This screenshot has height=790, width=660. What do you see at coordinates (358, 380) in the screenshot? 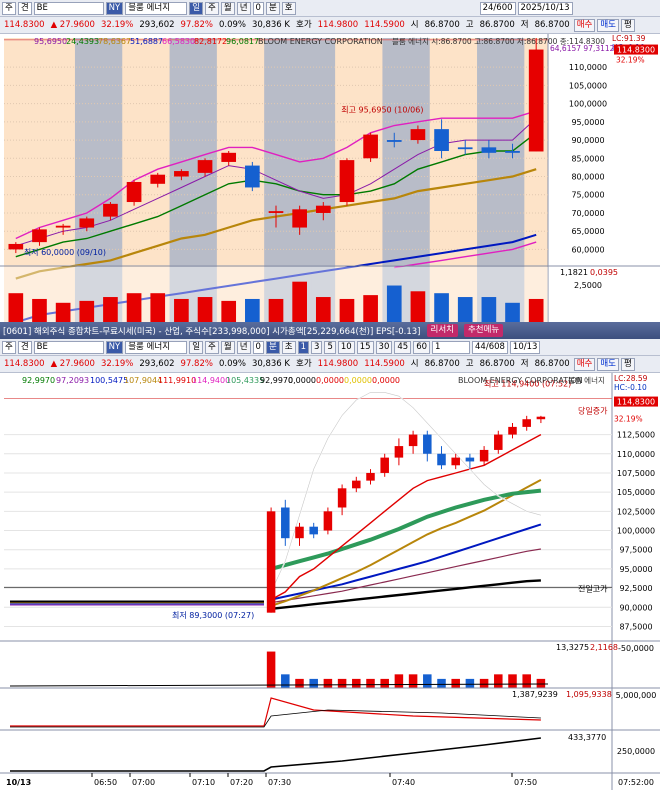
I see `legend-value: 0,0000` at bounding box center [358, 380].